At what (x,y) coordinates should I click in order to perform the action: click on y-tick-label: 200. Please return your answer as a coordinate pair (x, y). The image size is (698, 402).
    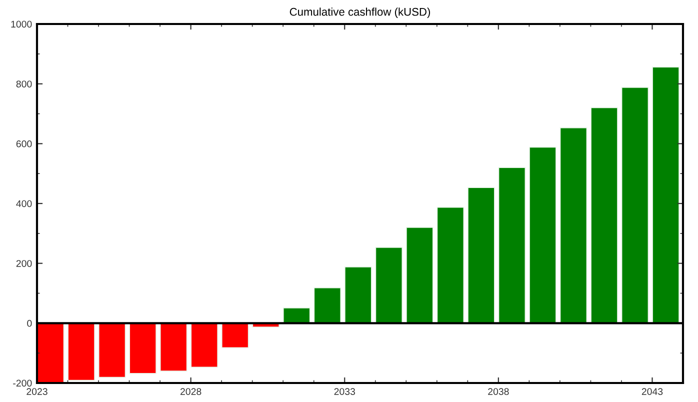
    Looking at the image, I should click on (24, 263).